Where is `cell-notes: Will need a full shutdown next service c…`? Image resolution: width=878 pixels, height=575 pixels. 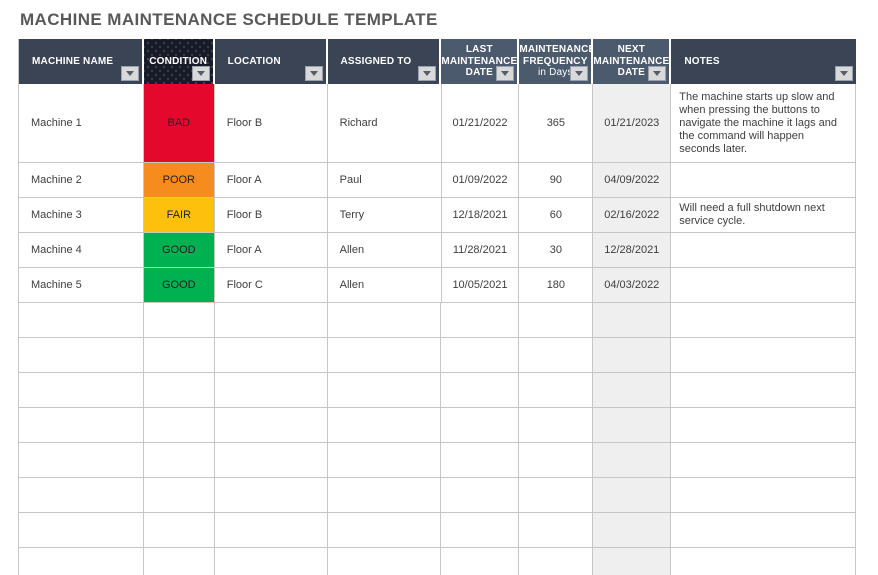
cell-notes: Will need a full shutdown next service c… is located at coordinates (764, 215).